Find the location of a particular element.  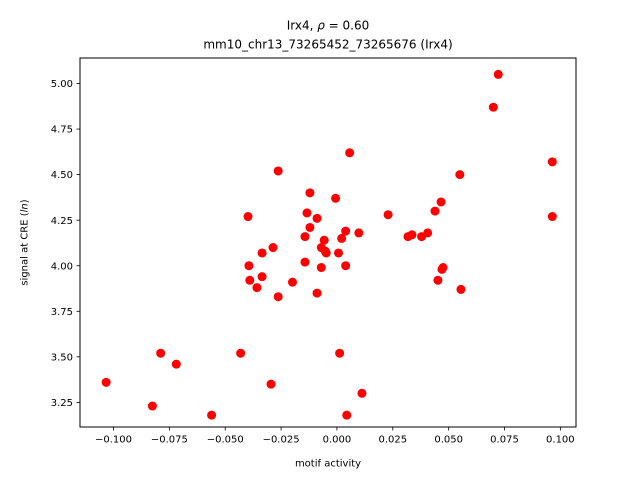

chart-title-line-1: Irx4, ρ = 0.60 is located at coordinates (328, 26).